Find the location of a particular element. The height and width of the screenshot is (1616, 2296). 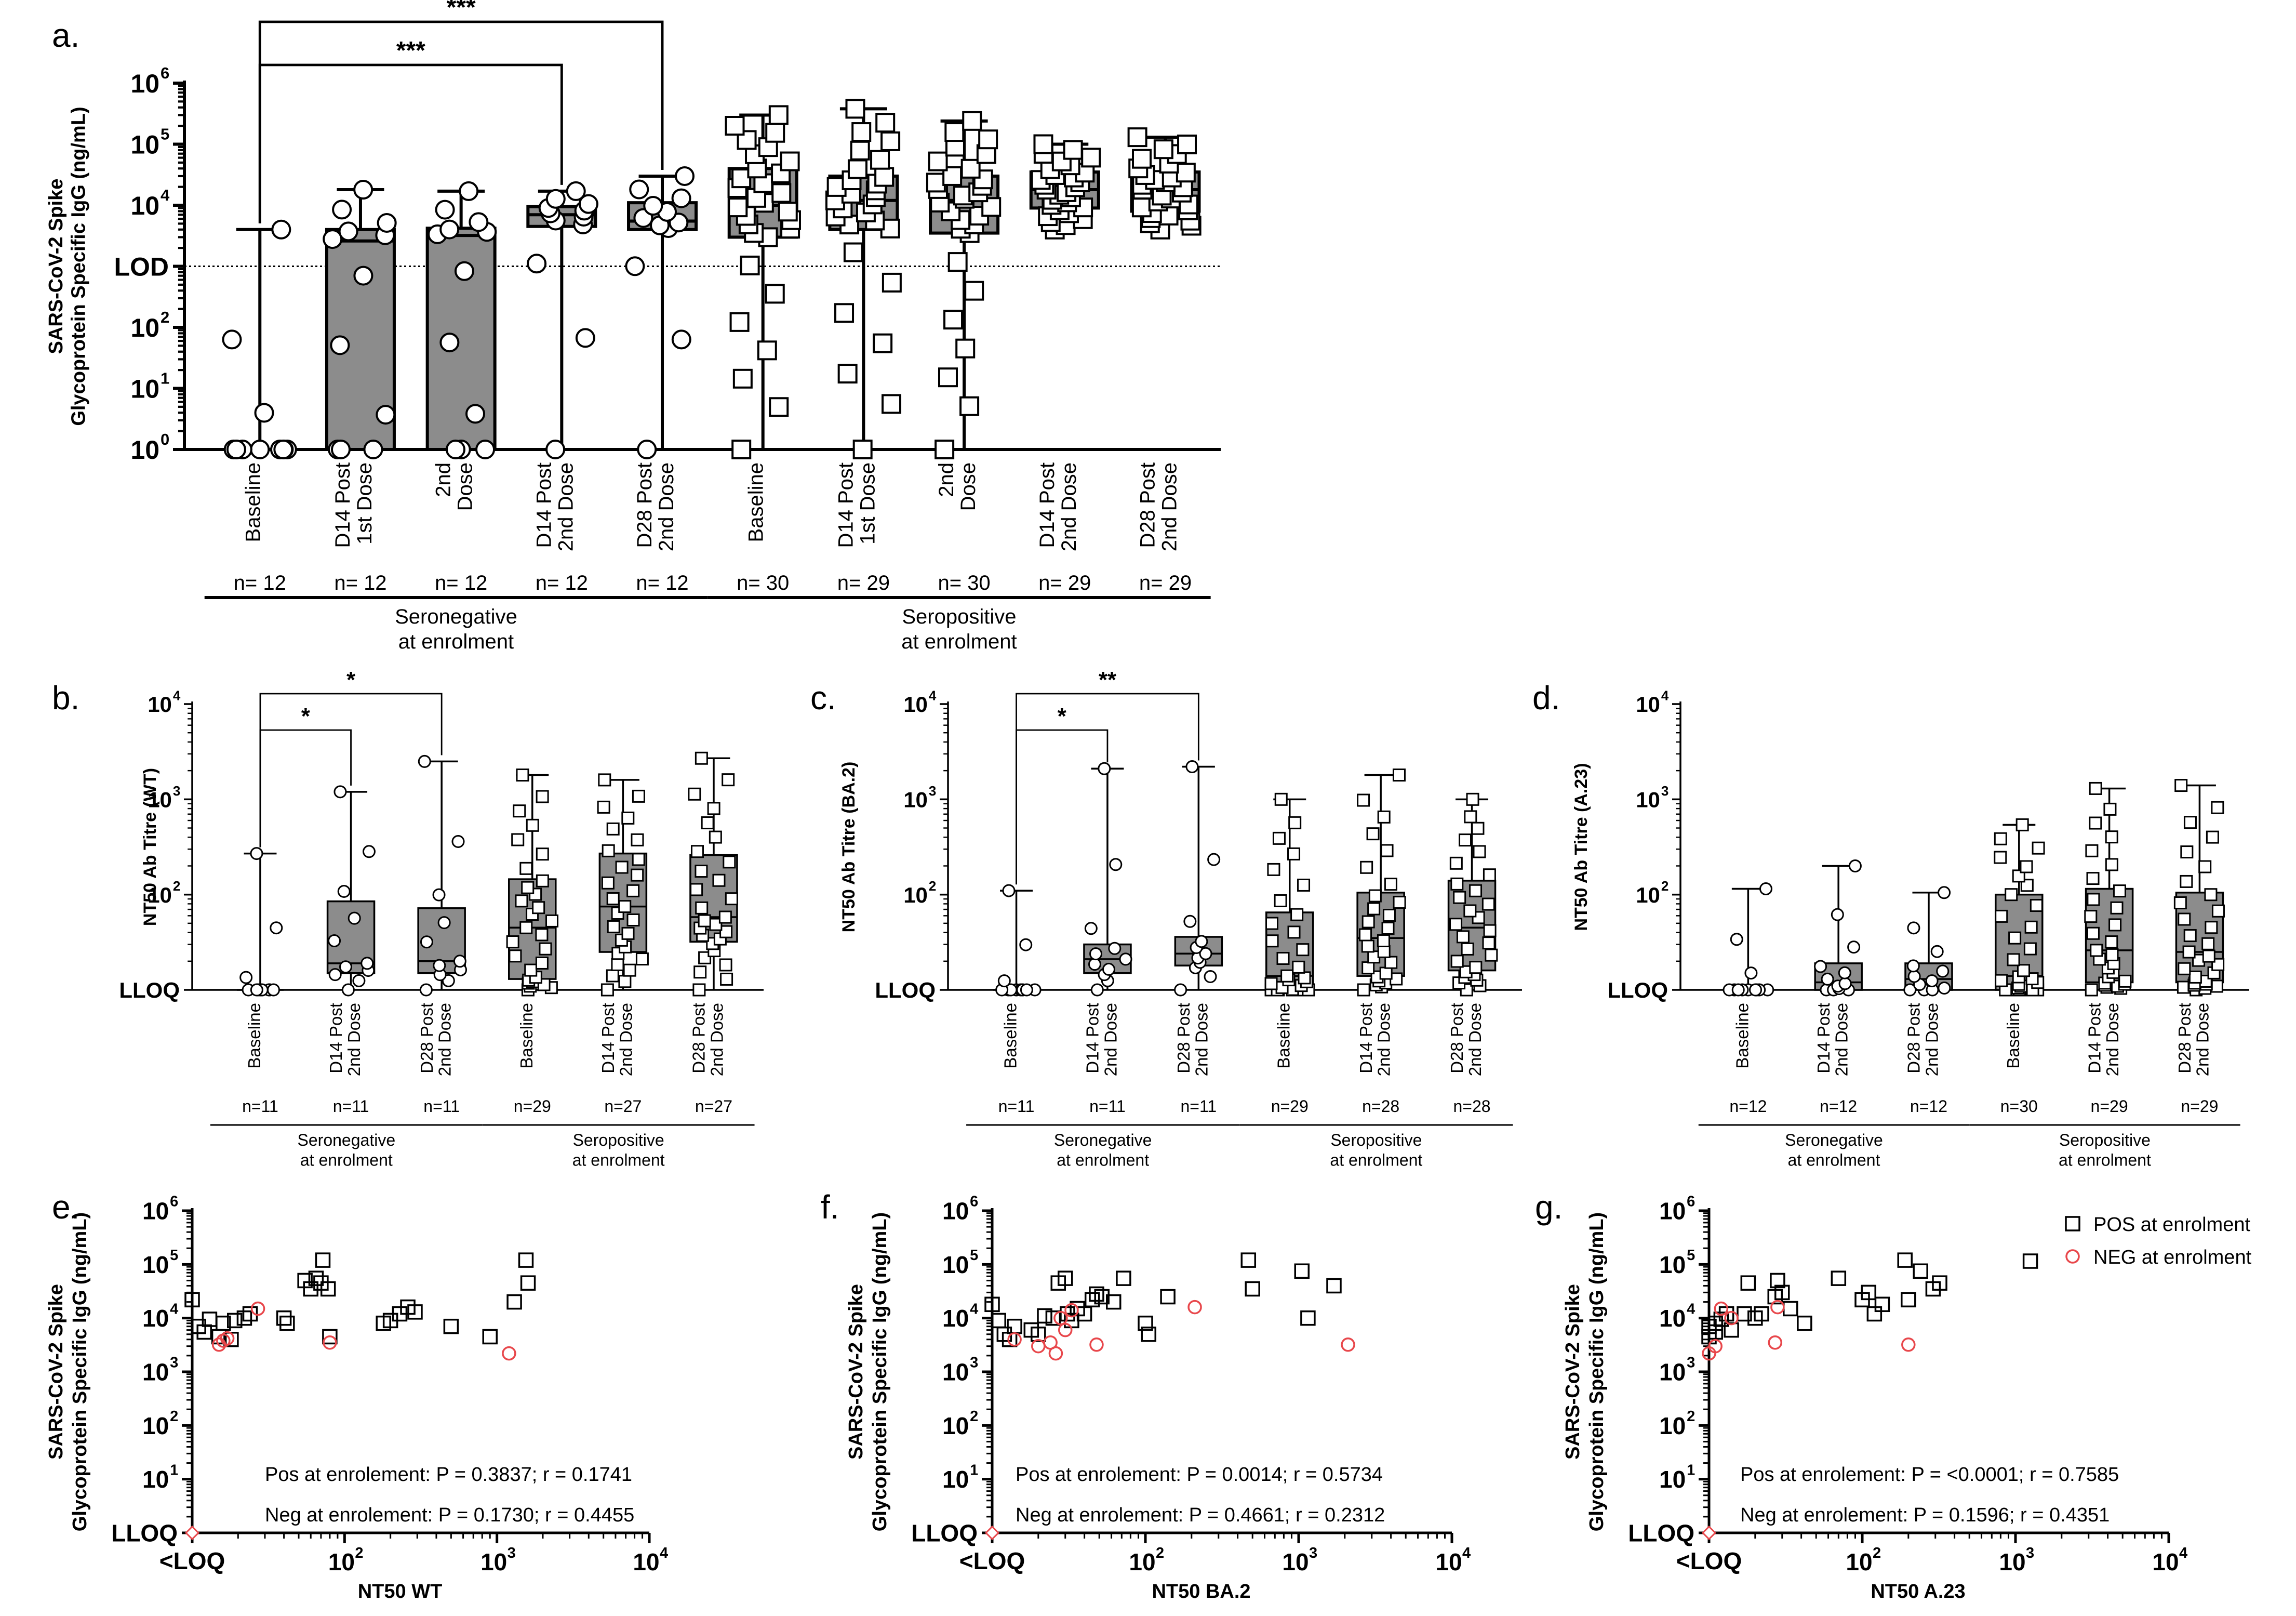

panel-b-ytick-exp: 3 is located at coordinates (176, 791).